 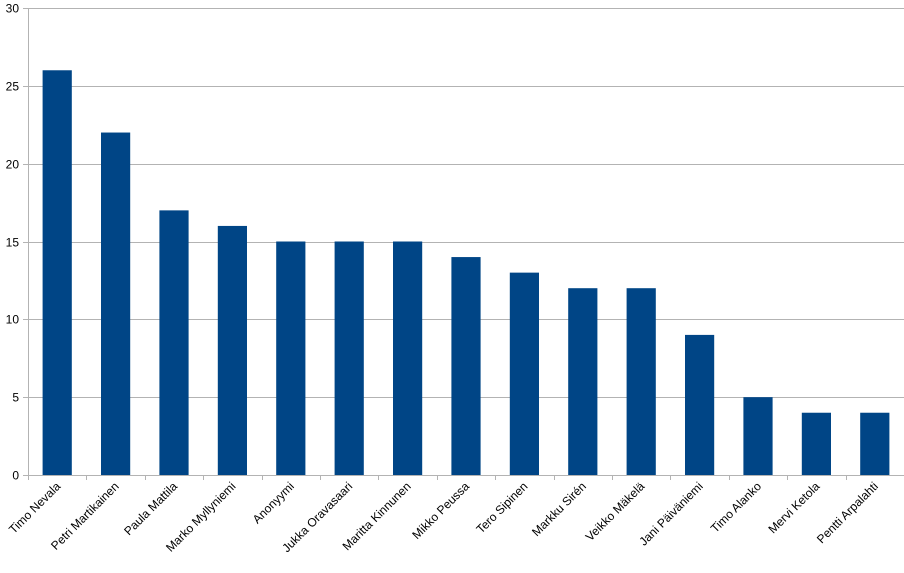 I want to click on x-tick-label: Mikko Peussa, so click(x=440, y=510).